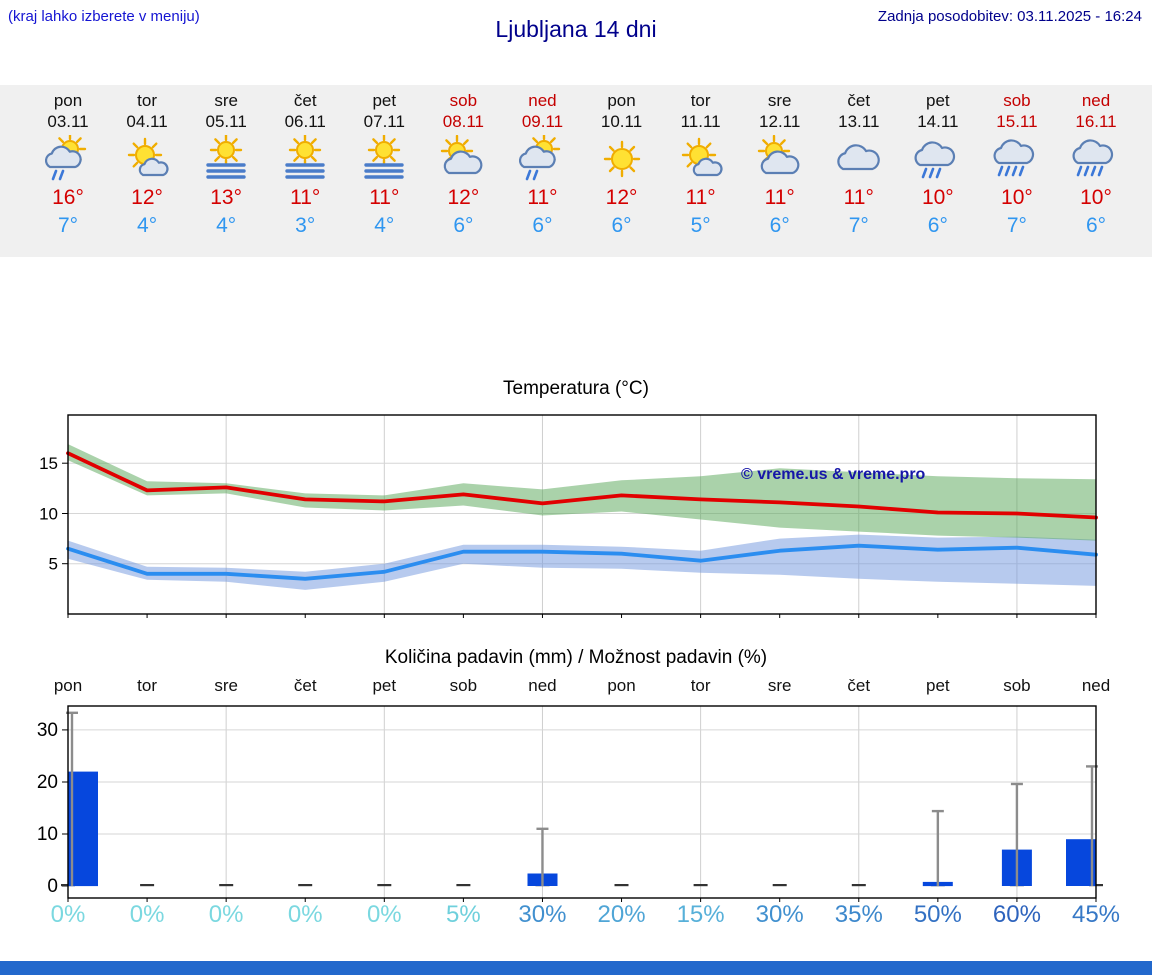  What do you see at coordinates (463, 121) in the screenshot?
I see `day-date: 08.11` at bounding box center [463, 121].